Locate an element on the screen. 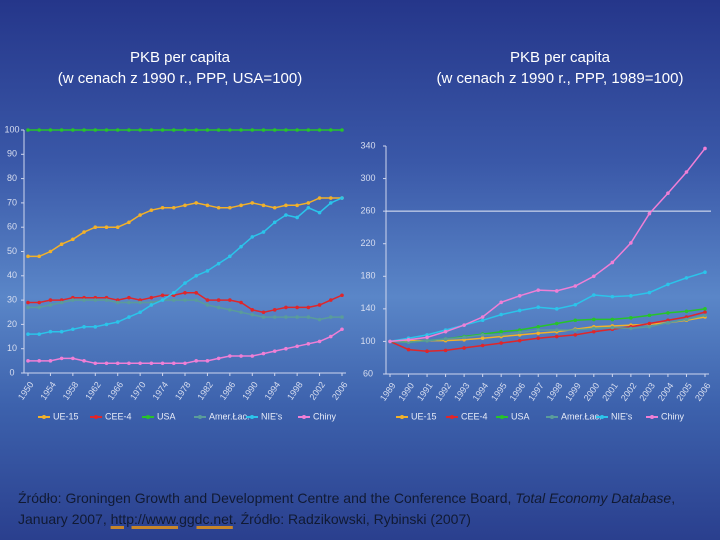 This screenshot has width=720, height=540. source-text: , January 2007, is located at coordinates (347, 508).